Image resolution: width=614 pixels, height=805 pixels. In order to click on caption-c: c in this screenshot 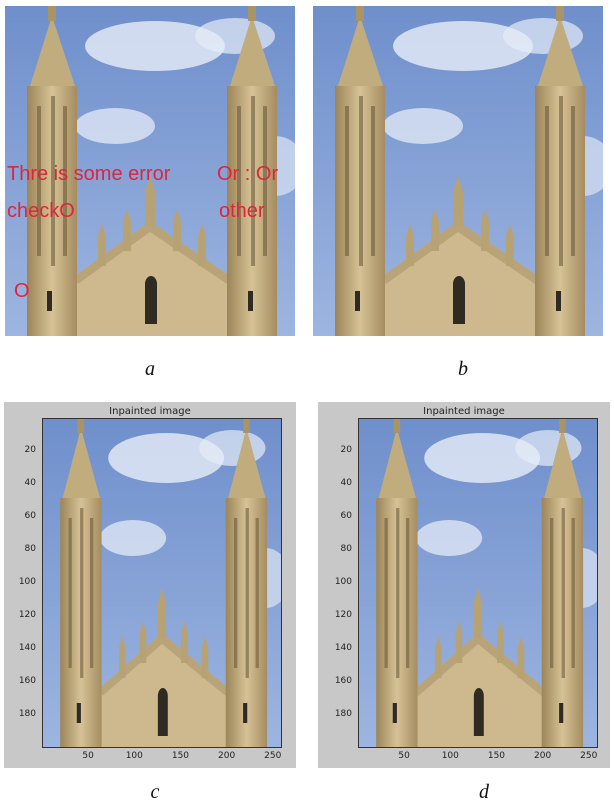, I will do `click(155, 792)`.